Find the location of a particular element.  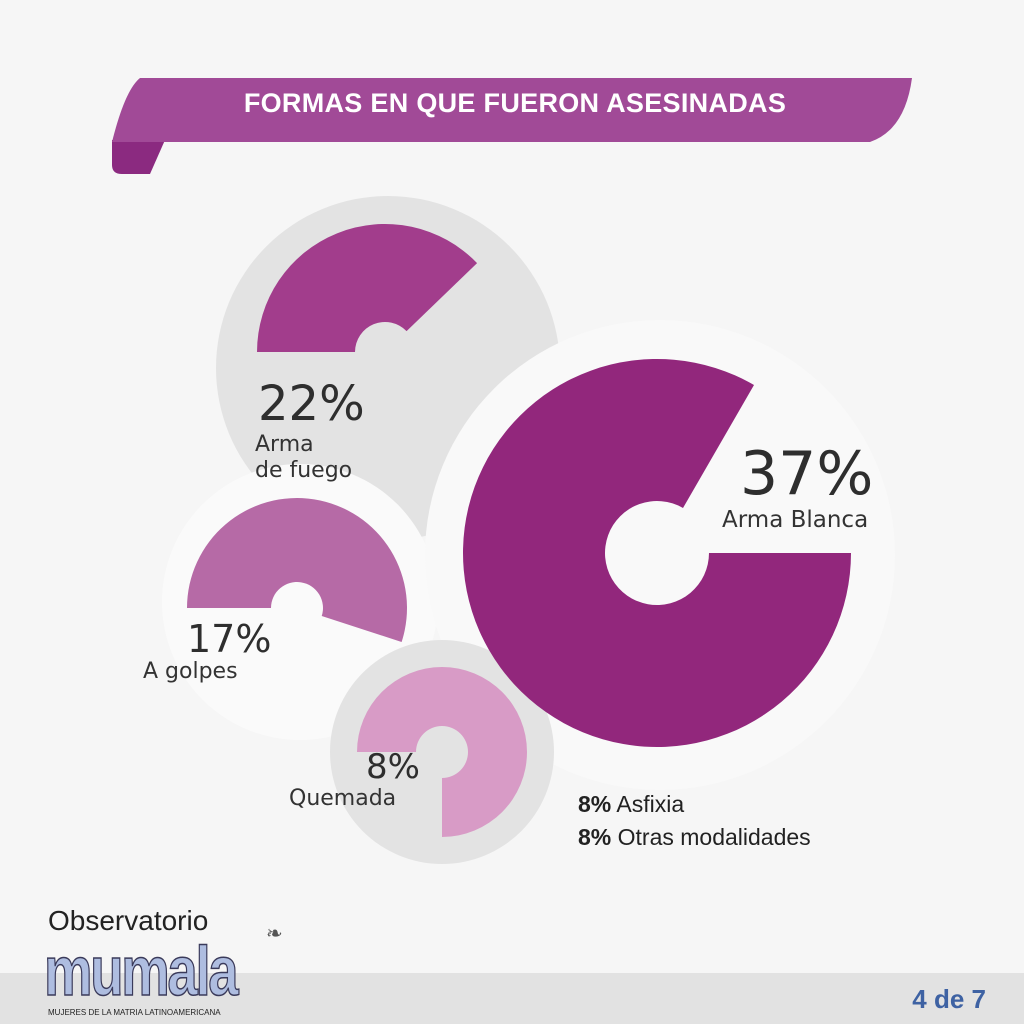

logo-mumala: mumala is located at coordinates (141, 971).